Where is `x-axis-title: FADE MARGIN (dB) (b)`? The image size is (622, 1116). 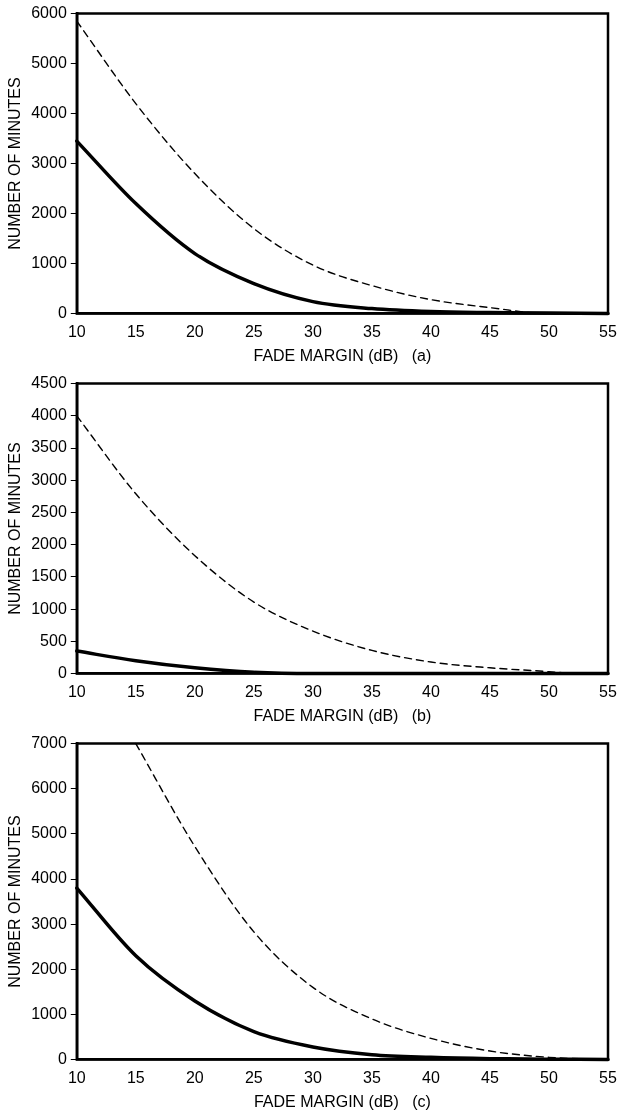 x-axis-title: FADE MARGIN (dB) (b) is located at coordinates (342, 715).